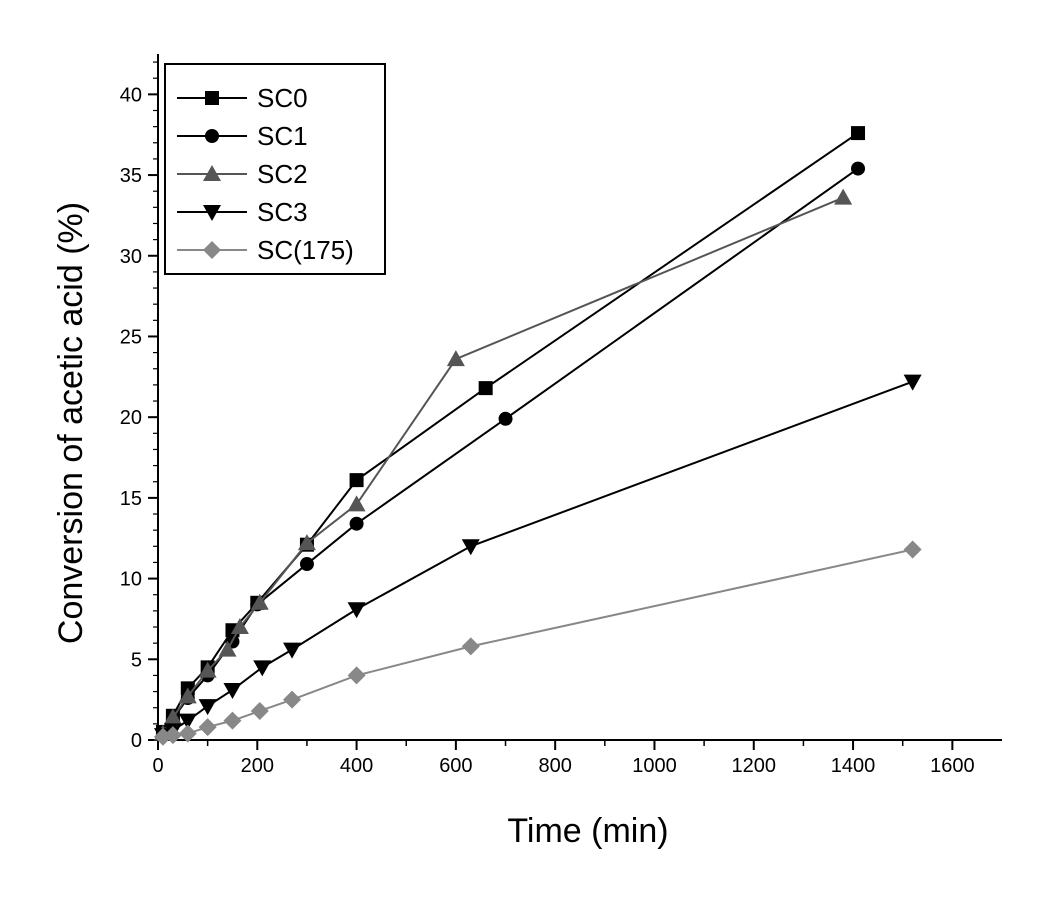 The width and height of the screenshot is (1063, 900). I want to click on legend-label-sc0: SC0, so click(282, 98).